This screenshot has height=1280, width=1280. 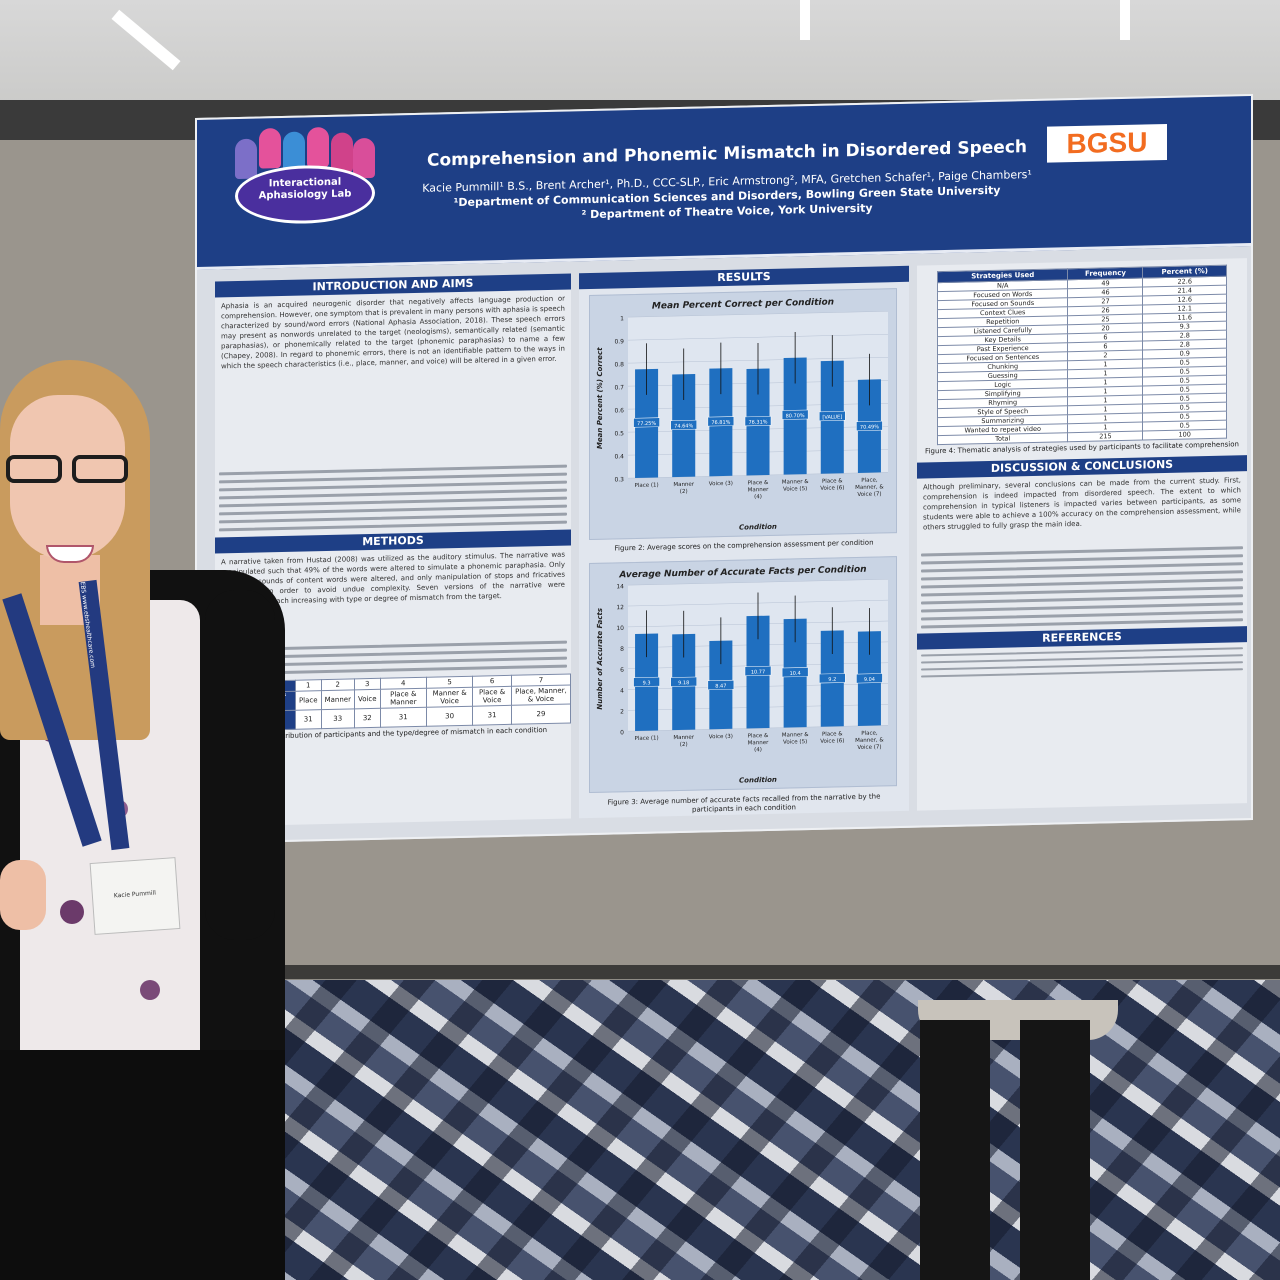 I want to click on y-tick-label: 0.3, so click(x=619, y=479).